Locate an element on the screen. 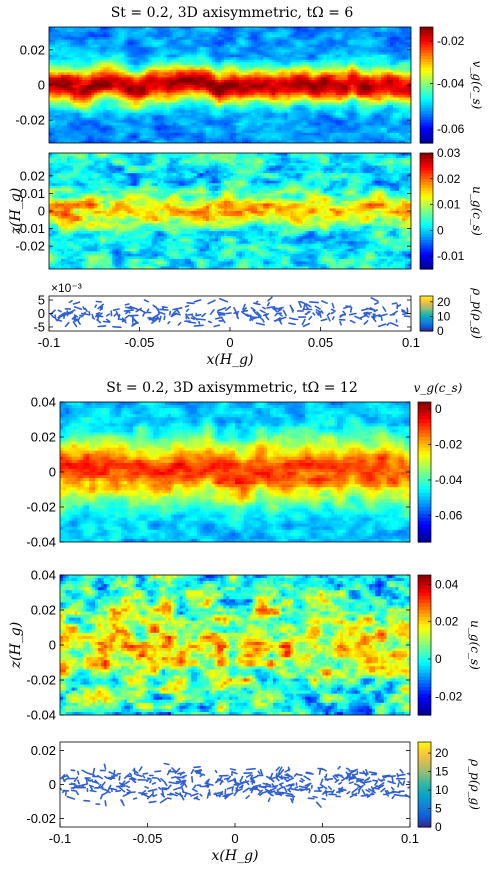 The width and height of the screenshot is (491, 874). top-ug-ytick-label: -0.01 is located at coordinates (30, 228).